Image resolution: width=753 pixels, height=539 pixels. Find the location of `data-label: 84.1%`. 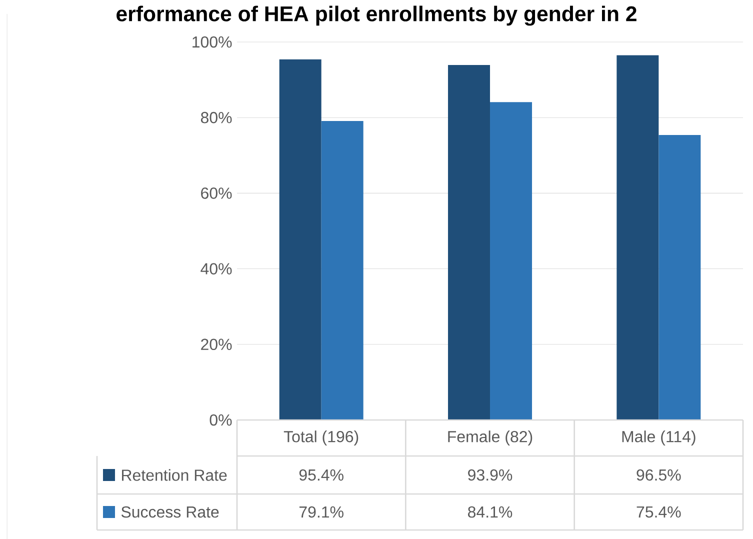

data-label: 84.1% is located at coordinates (490, 512).